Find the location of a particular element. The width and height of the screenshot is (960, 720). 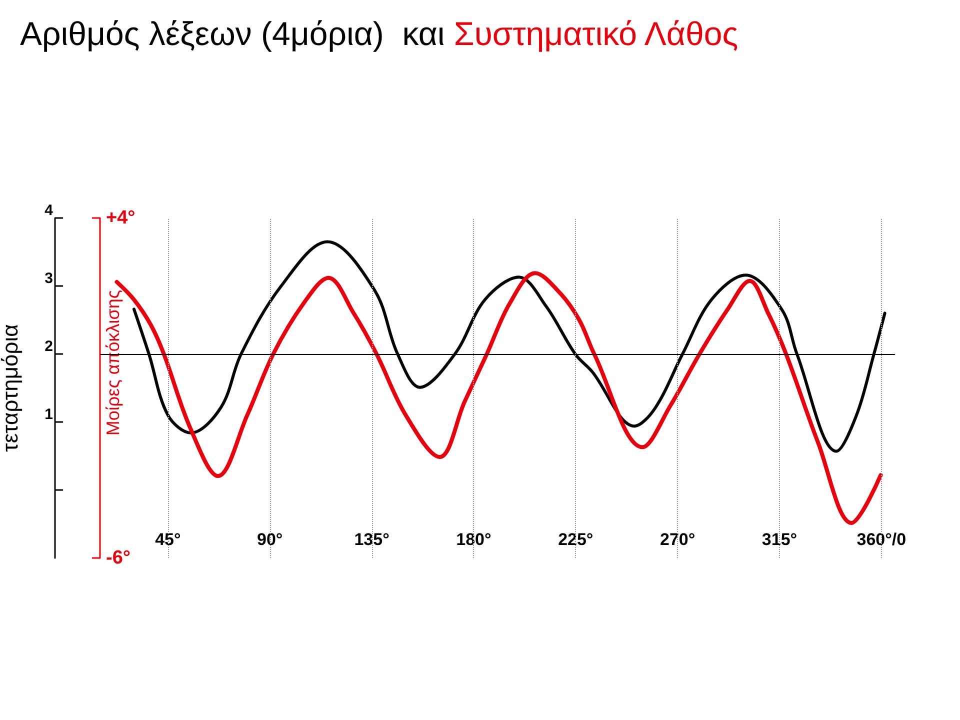

y-tick-label: 4 is located at coordinates (49, 210).